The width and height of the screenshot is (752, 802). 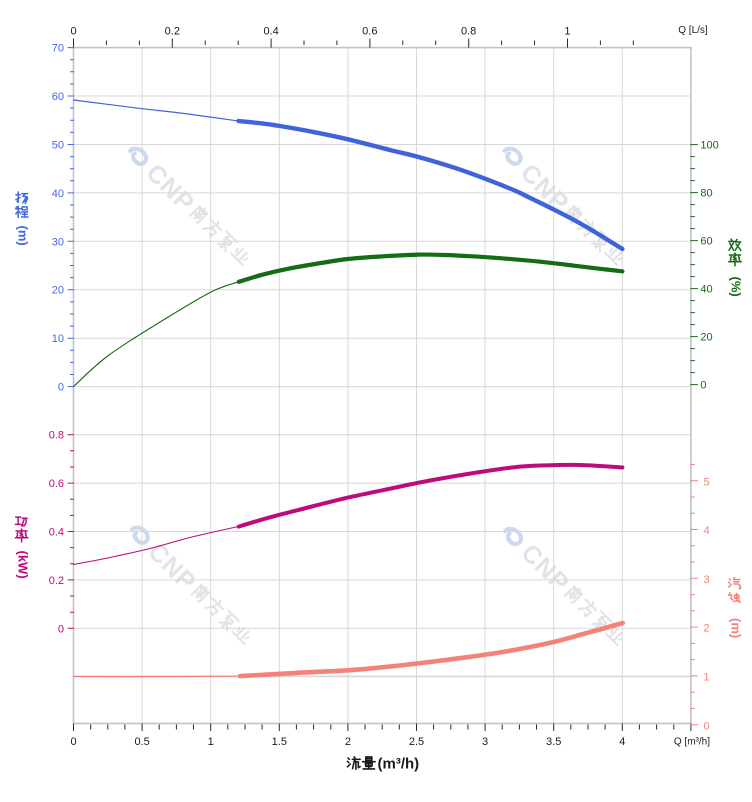 I want to click on svg-text: 80, so click(x=706, y=194).